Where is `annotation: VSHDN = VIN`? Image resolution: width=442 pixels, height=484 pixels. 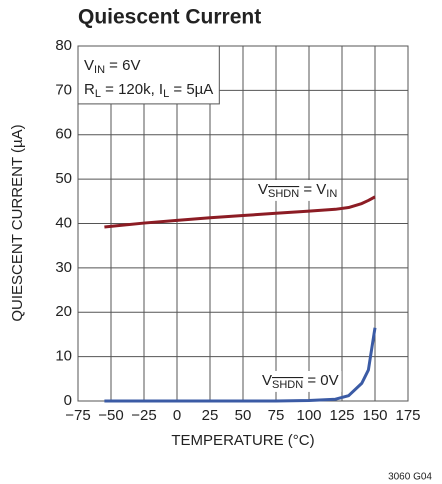 annotation: VSHDN = VIN is located at coordinates (297, 190).